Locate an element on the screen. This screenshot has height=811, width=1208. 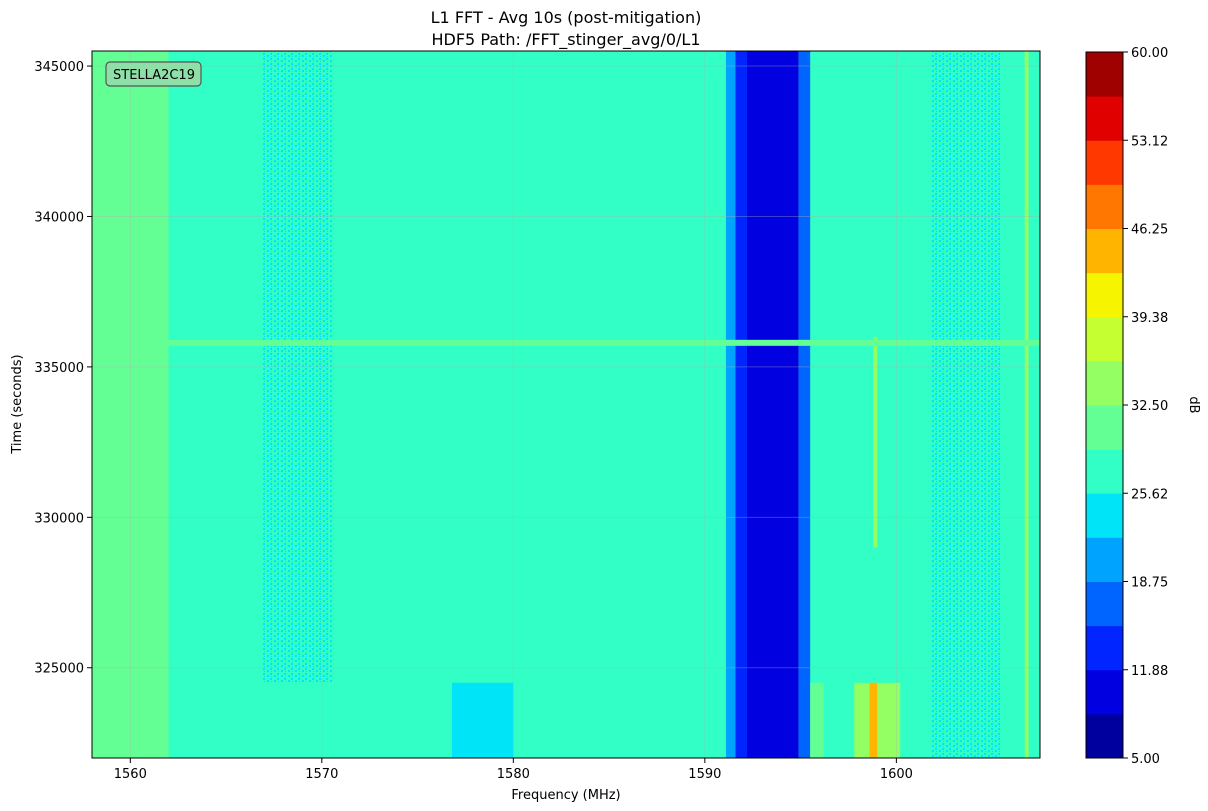
colorbar-tick-label: 5.00 is located at coordinates (1145, 759).